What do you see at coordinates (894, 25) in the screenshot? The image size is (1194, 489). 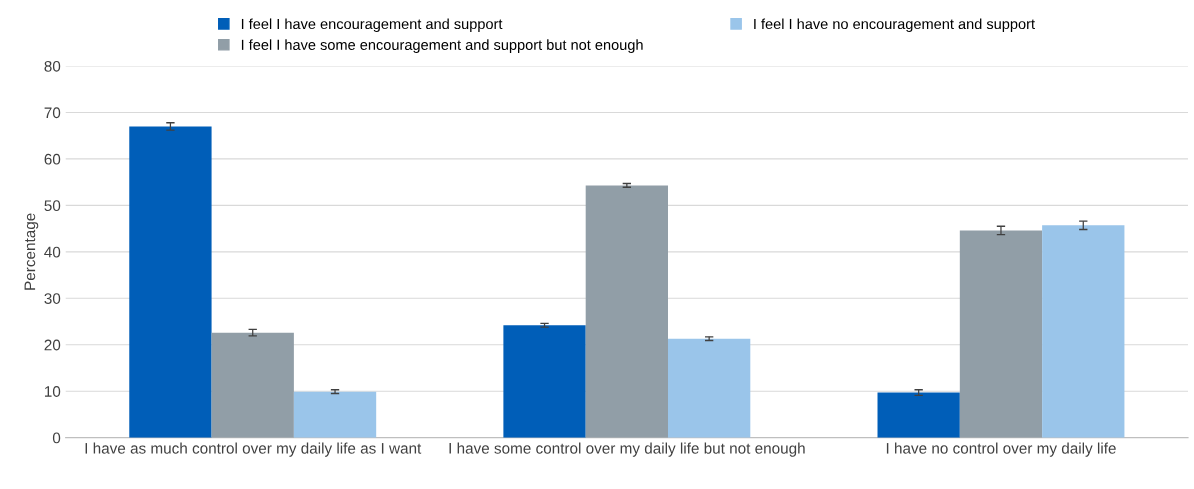 I see `legend-label: I feel I have no encouragement and support` at bounding box center [894, 25].